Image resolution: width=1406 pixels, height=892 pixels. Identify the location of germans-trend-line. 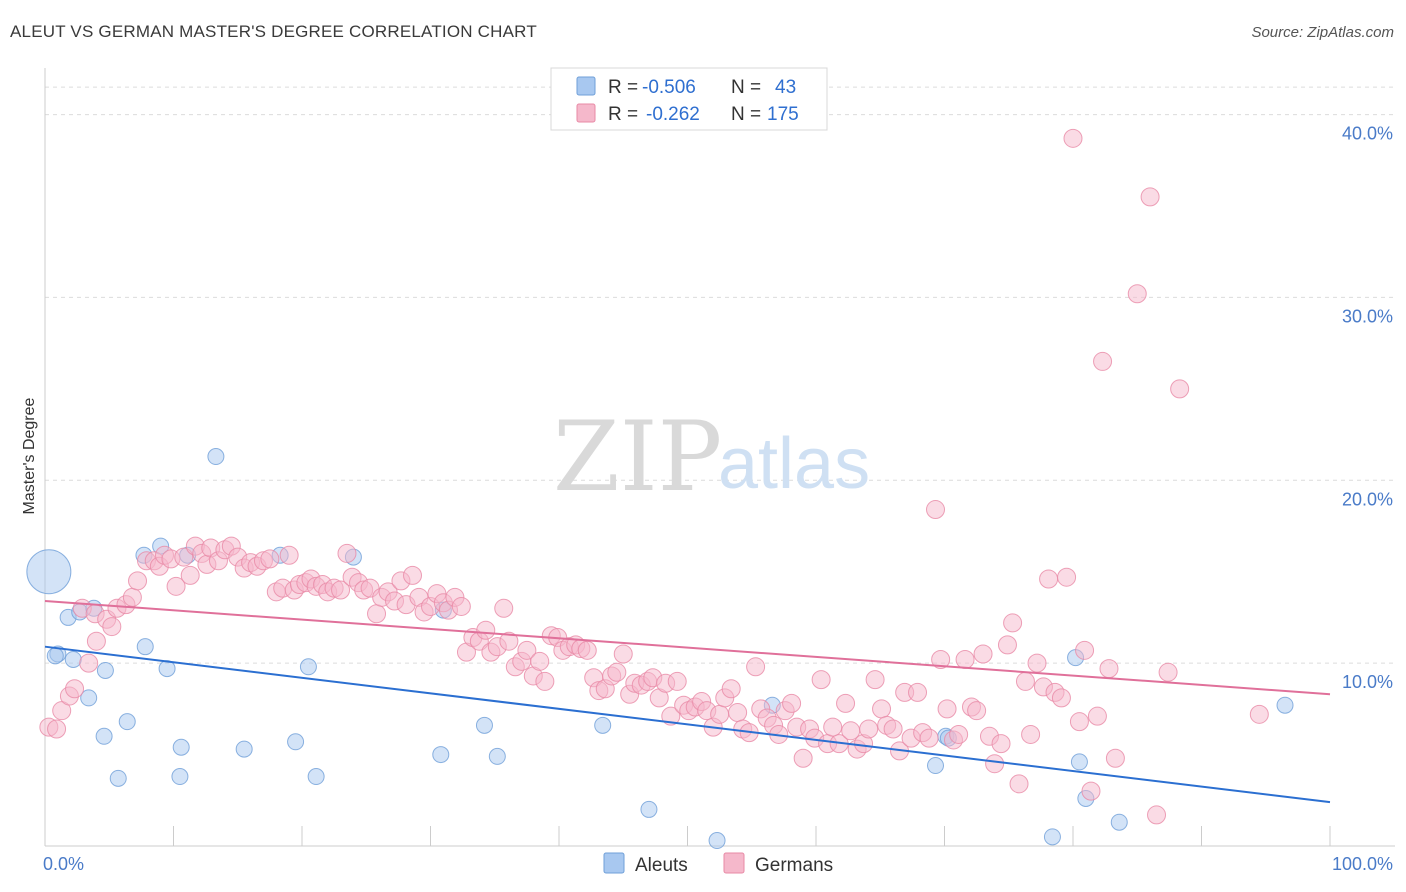
(687, 647).